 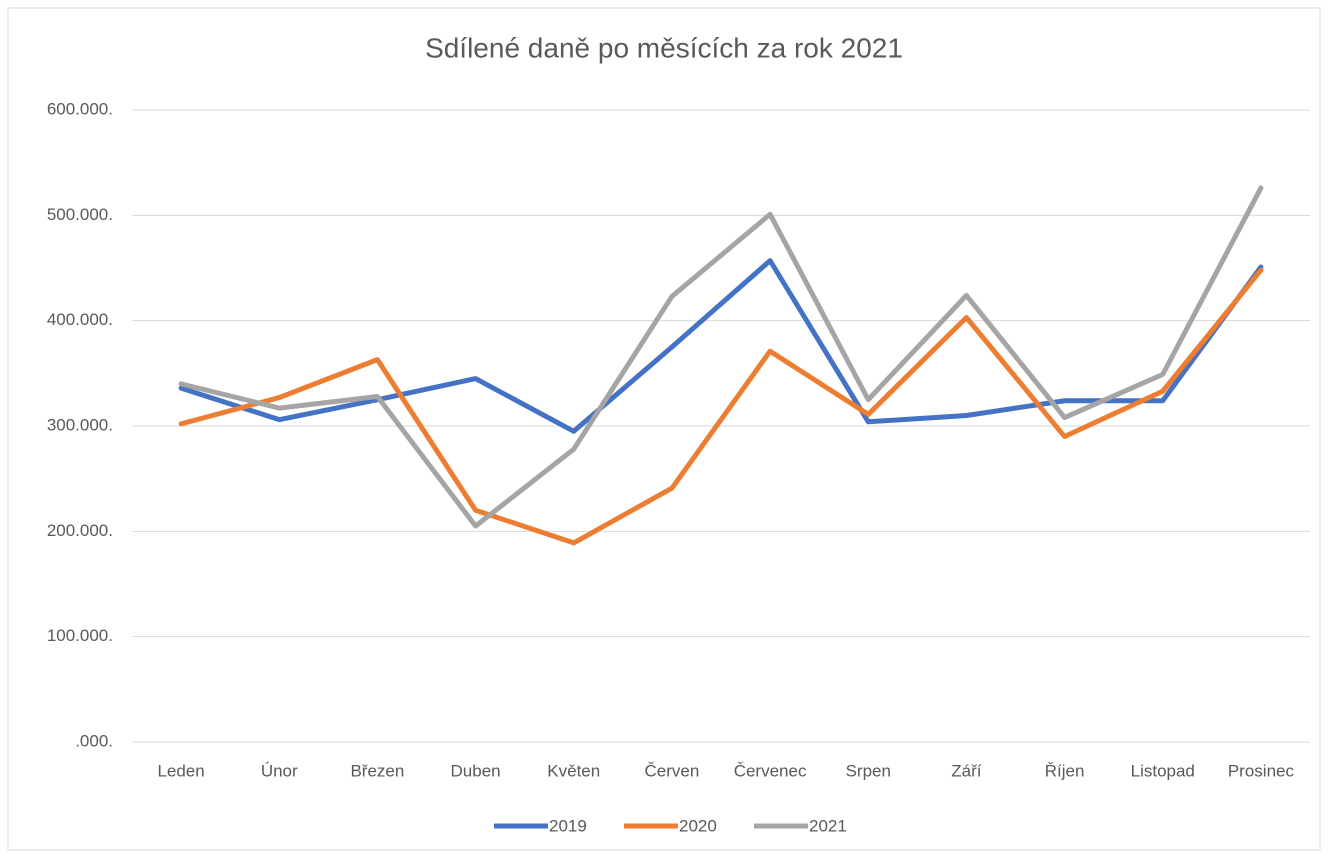 I want to click on chart-title: Sdílené daně po měsících za rok 2021, so click(x=664, y=47).